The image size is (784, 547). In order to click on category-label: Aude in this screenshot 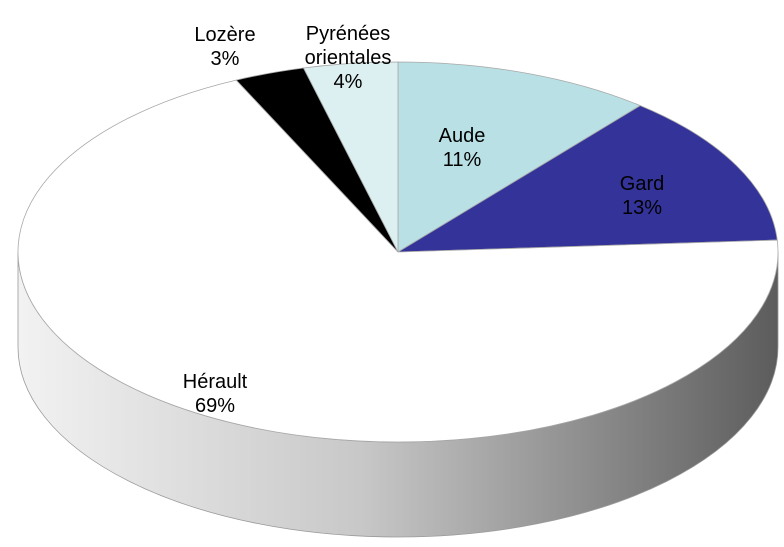, I will do `click(462, 136)`.